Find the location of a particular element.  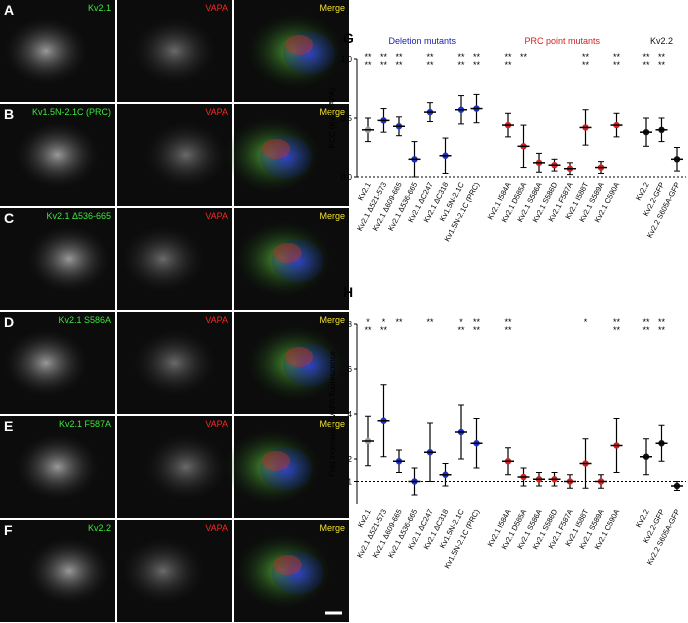

panel-letter: G is located at coordinates (348, 38).